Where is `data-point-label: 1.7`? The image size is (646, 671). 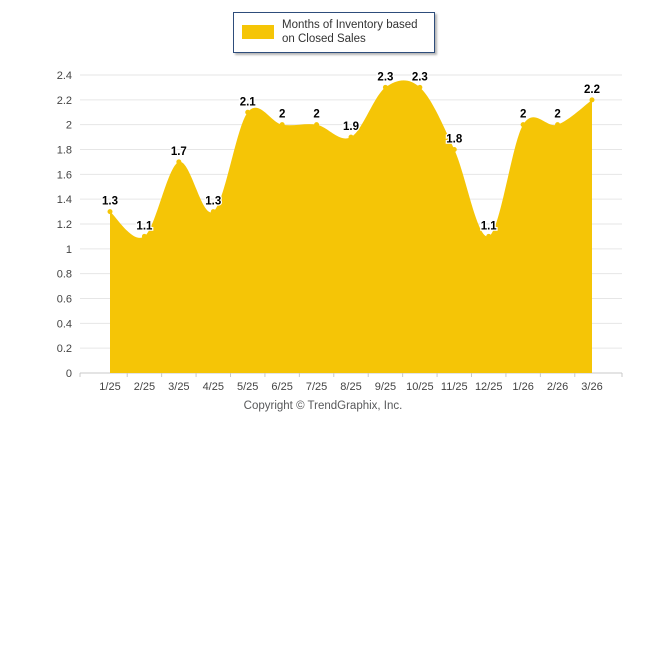 data-point-label: 1.7 is located at coordinates (179, 152).